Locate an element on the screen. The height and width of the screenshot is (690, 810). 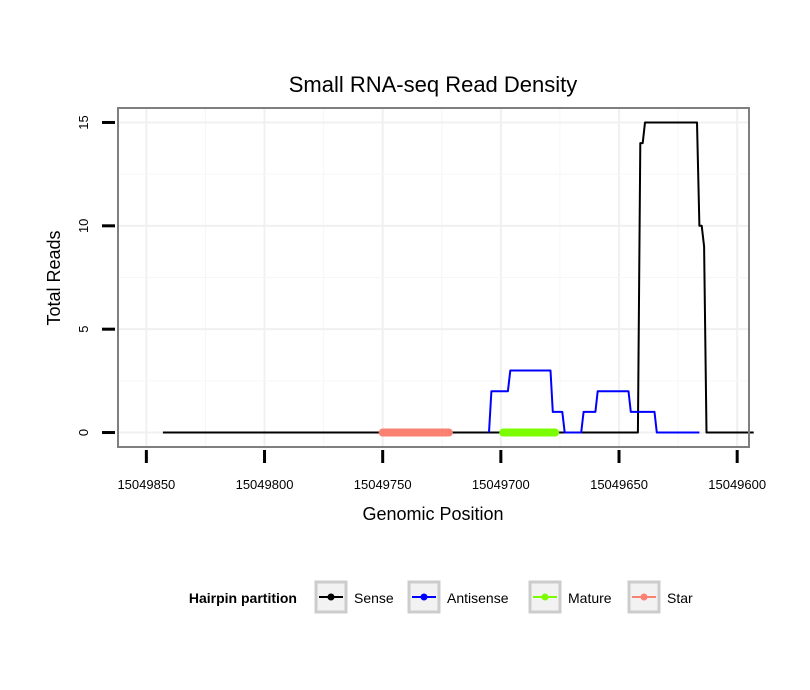
legend-entries: Sense Antisense Mature Star is located at coordinates (503, 597).